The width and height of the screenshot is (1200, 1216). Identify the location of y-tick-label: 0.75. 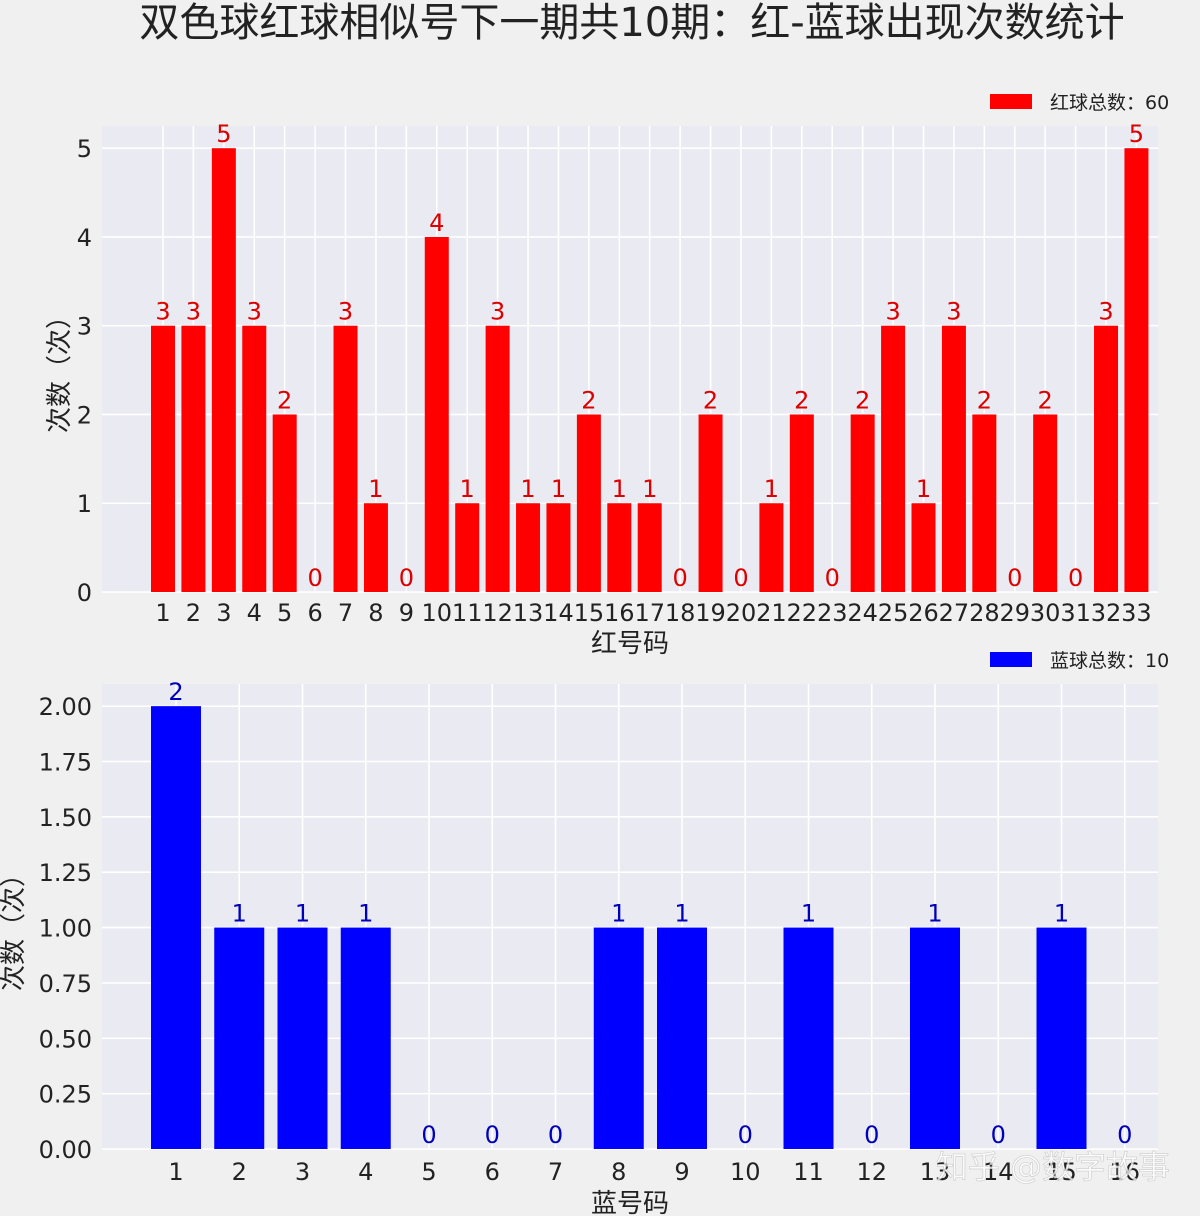
(65, 984).